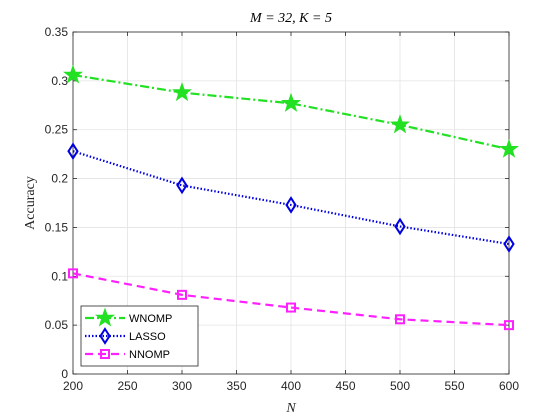 The width and height of the screenshot is (560, 420). What do you see at coordinates (400, 386) in the screenshot?
I see `x-tick-label: 500` at bounding box center [400, 386].